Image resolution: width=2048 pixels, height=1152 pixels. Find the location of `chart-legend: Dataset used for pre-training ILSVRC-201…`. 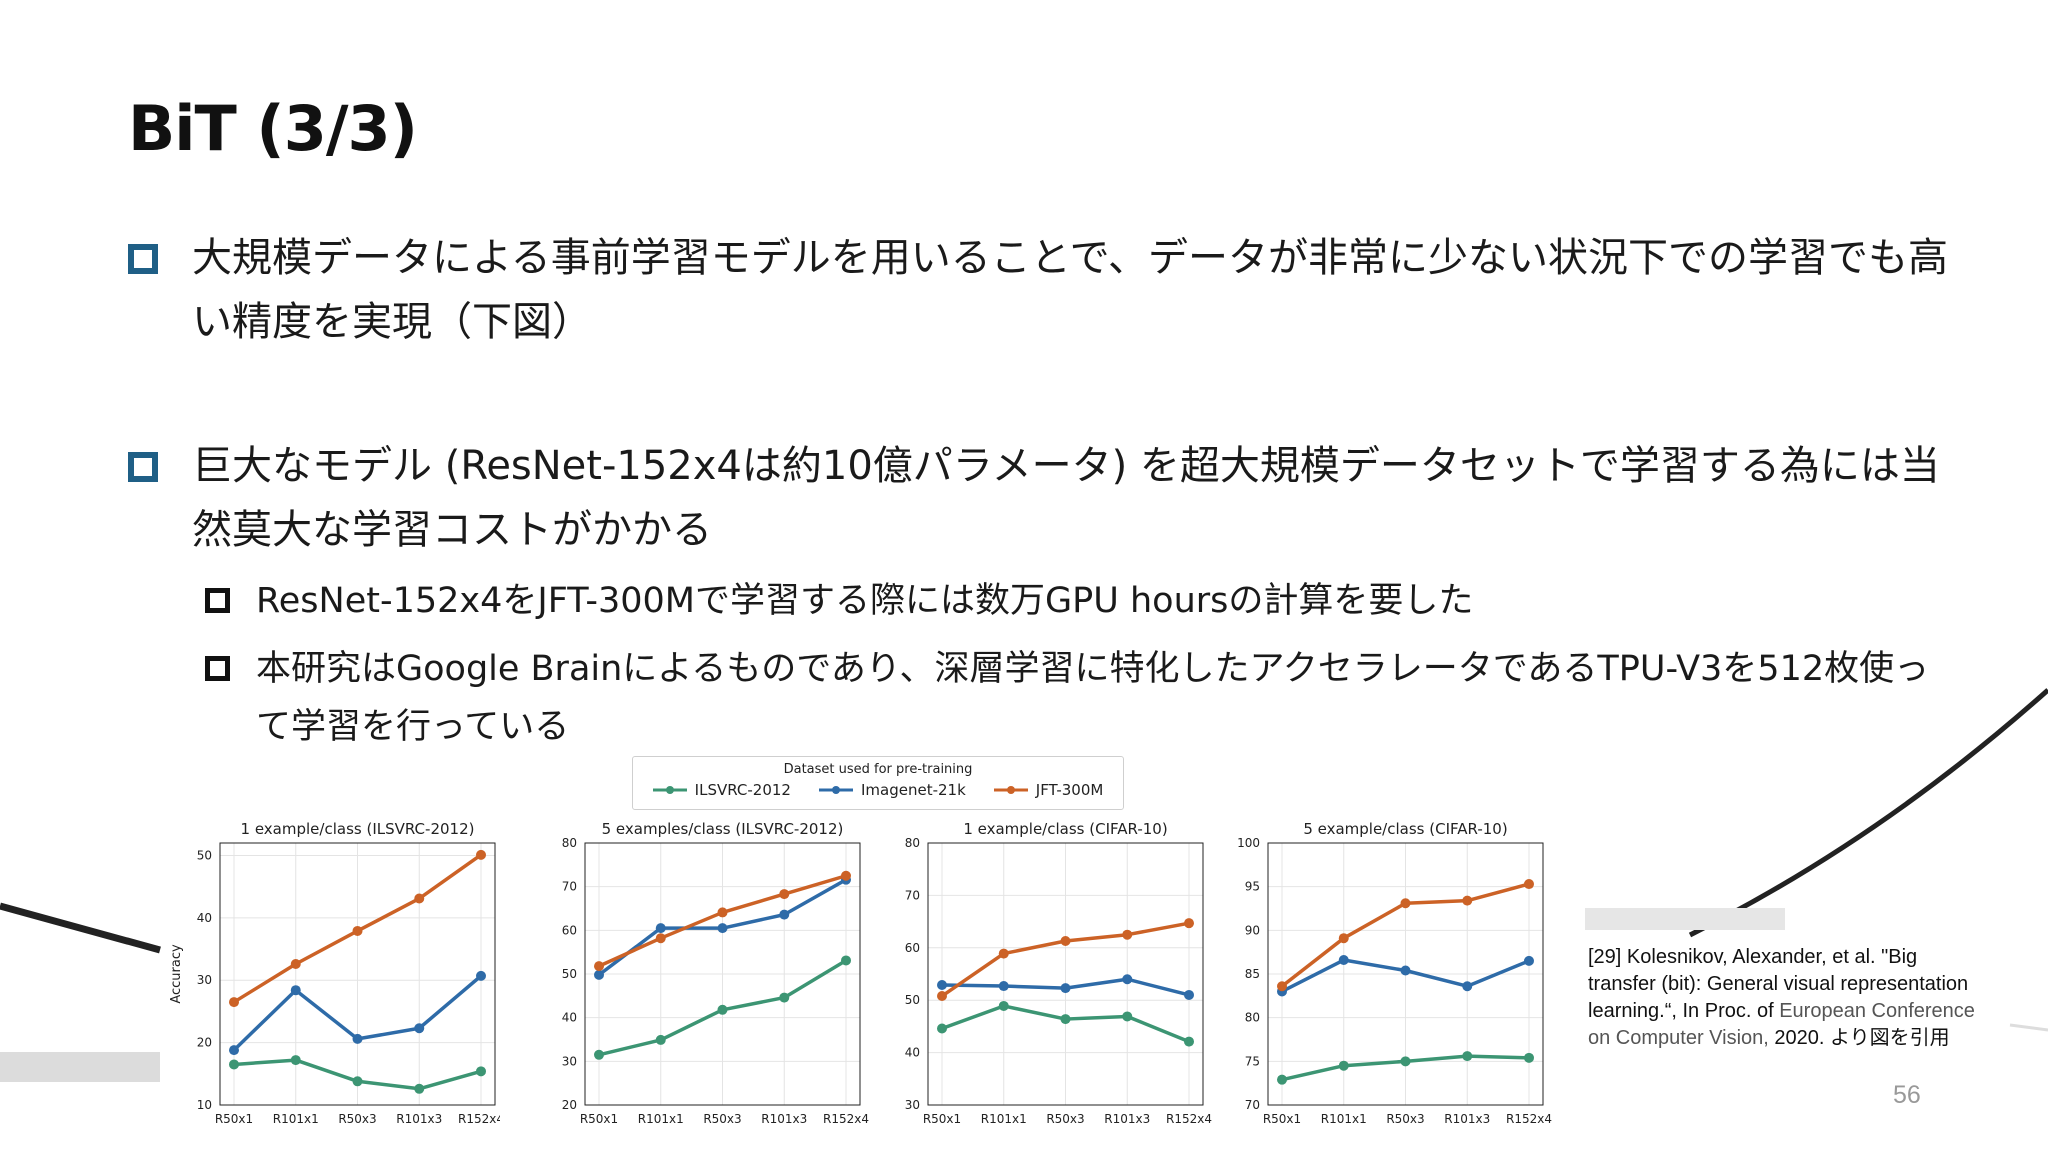

chart-legend: Dataset used for pre-training ILSVRC-201… is located at coordinates (878, 783).